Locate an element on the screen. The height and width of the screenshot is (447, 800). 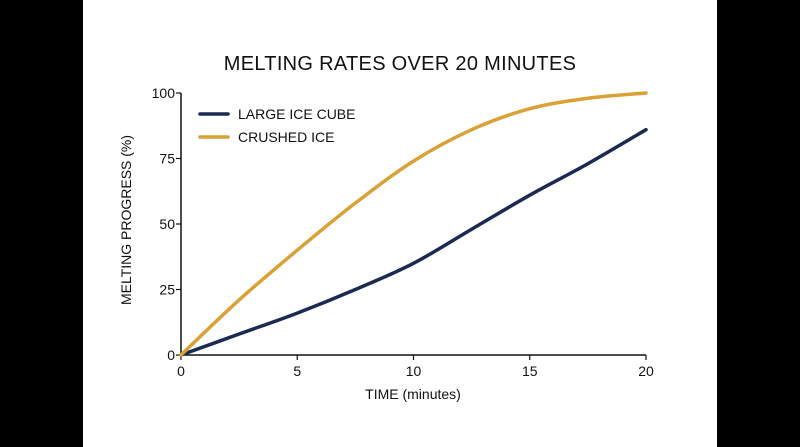
legend: LARGE ICE CUBE CRUSHED ICE is located at coordinates (276, 125).